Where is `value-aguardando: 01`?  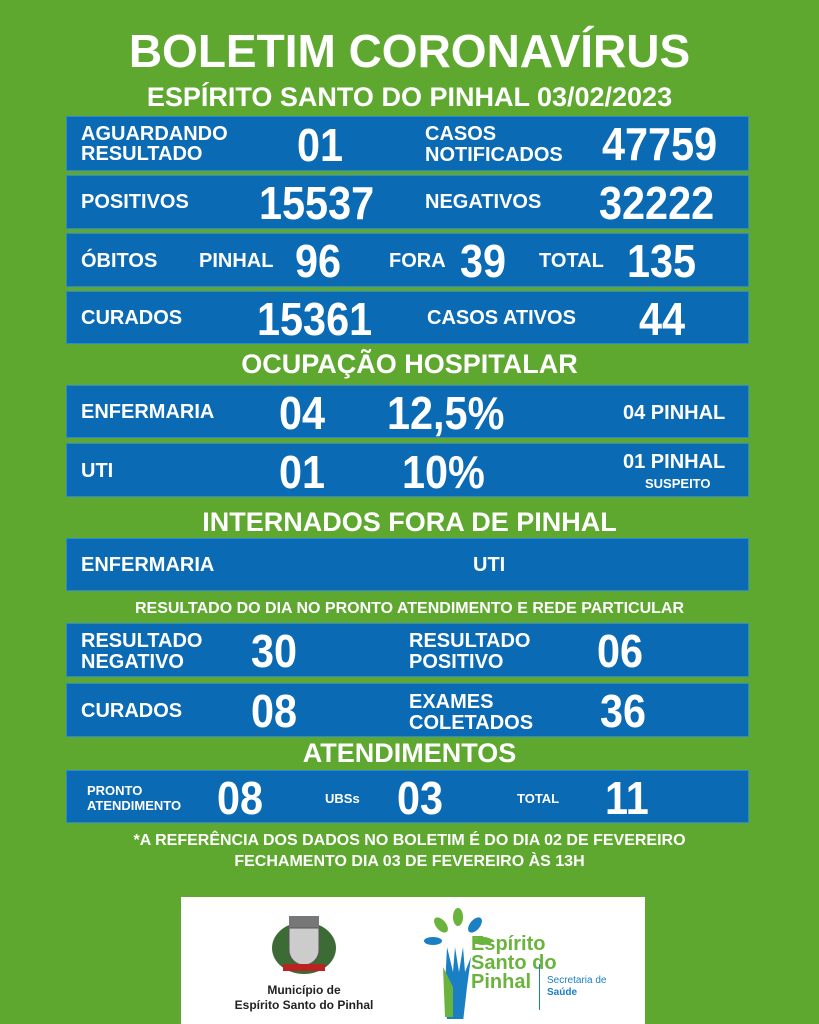
value-aguardando: 01 is located at coordinates (320, 145).